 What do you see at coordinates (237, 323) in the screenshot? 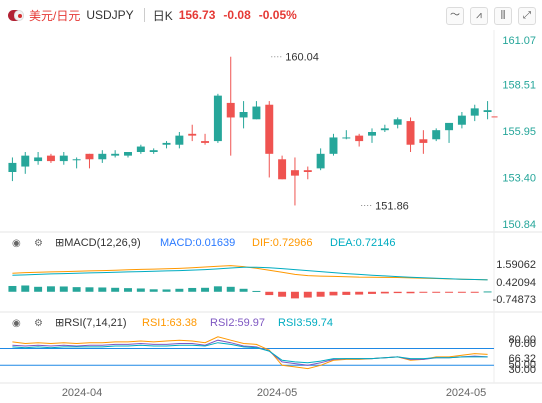
I see `rsi2-value: RSI2:59.97` at bounding box center [237, 323].